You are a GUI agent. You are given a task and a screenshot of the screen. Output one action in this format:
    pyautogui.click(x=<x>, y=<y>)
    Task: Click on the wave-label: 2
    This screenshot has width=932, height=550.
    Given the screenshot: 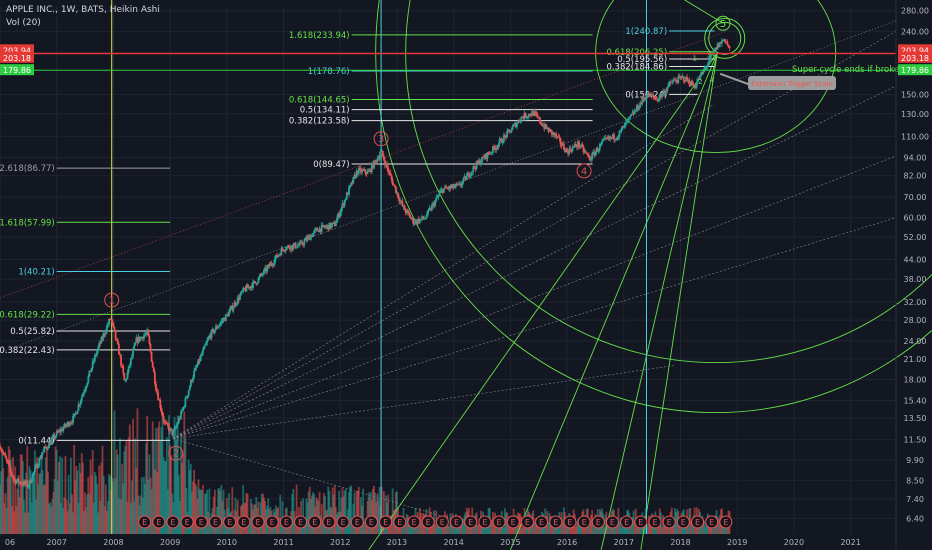 What is the action you would take?
    pyautogui.click(x=176, y=454)
    